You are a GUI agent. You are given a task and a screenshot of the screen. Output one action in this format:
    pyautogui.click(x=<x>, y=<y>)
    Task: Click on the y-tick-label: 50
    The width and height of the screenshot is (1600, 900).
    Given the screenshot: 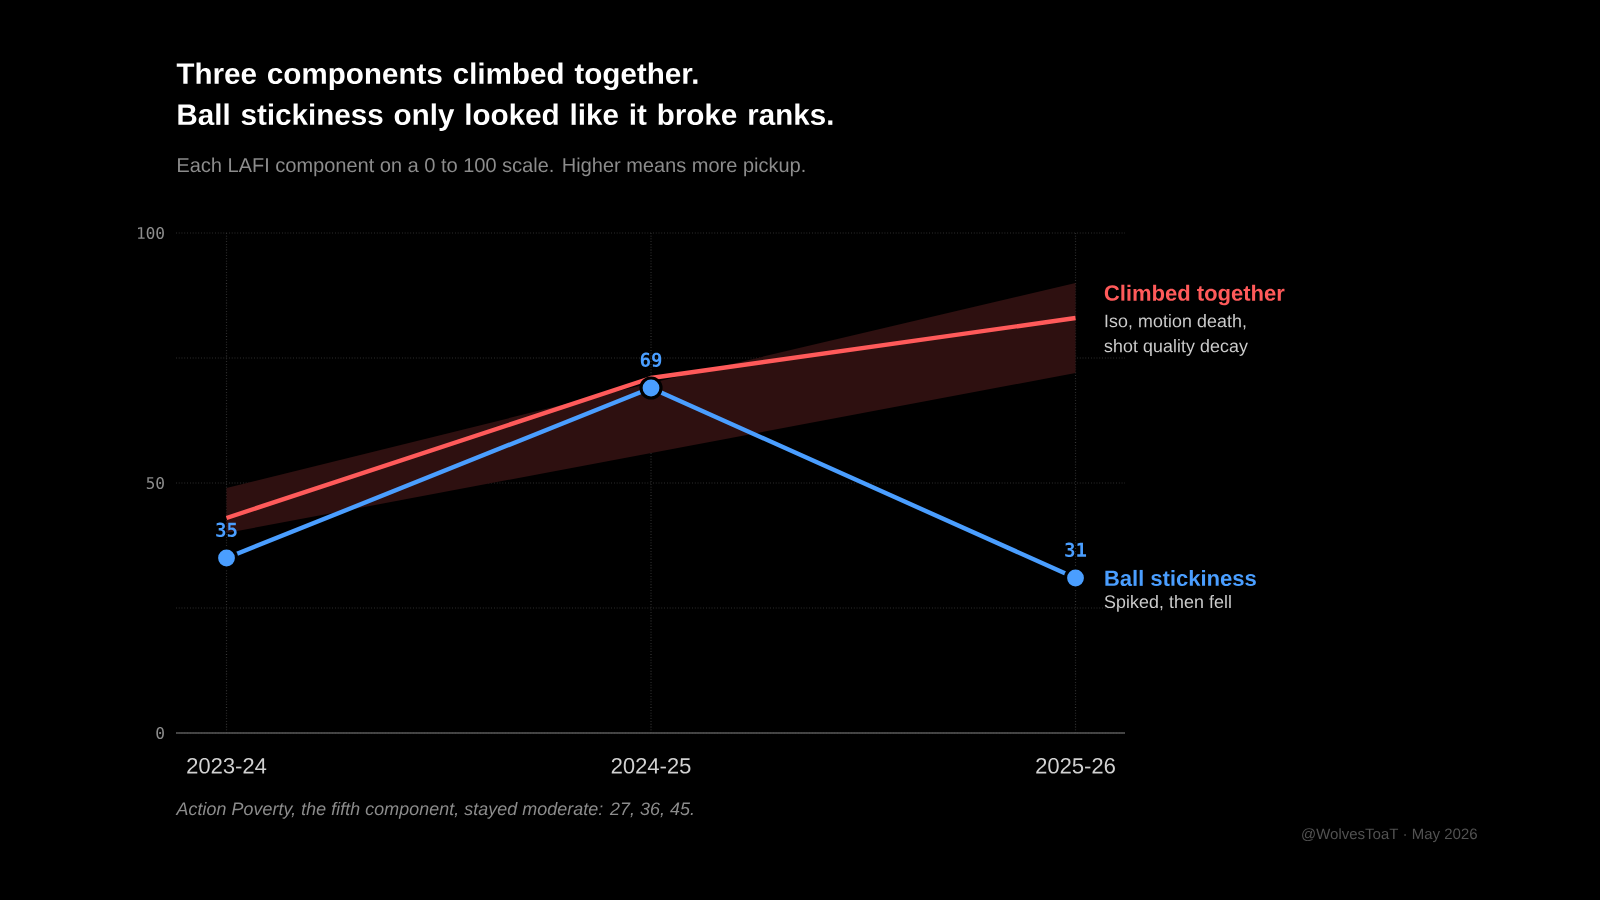 What is the action you would take?
    pyautogui.click(x=155, y=483)
    